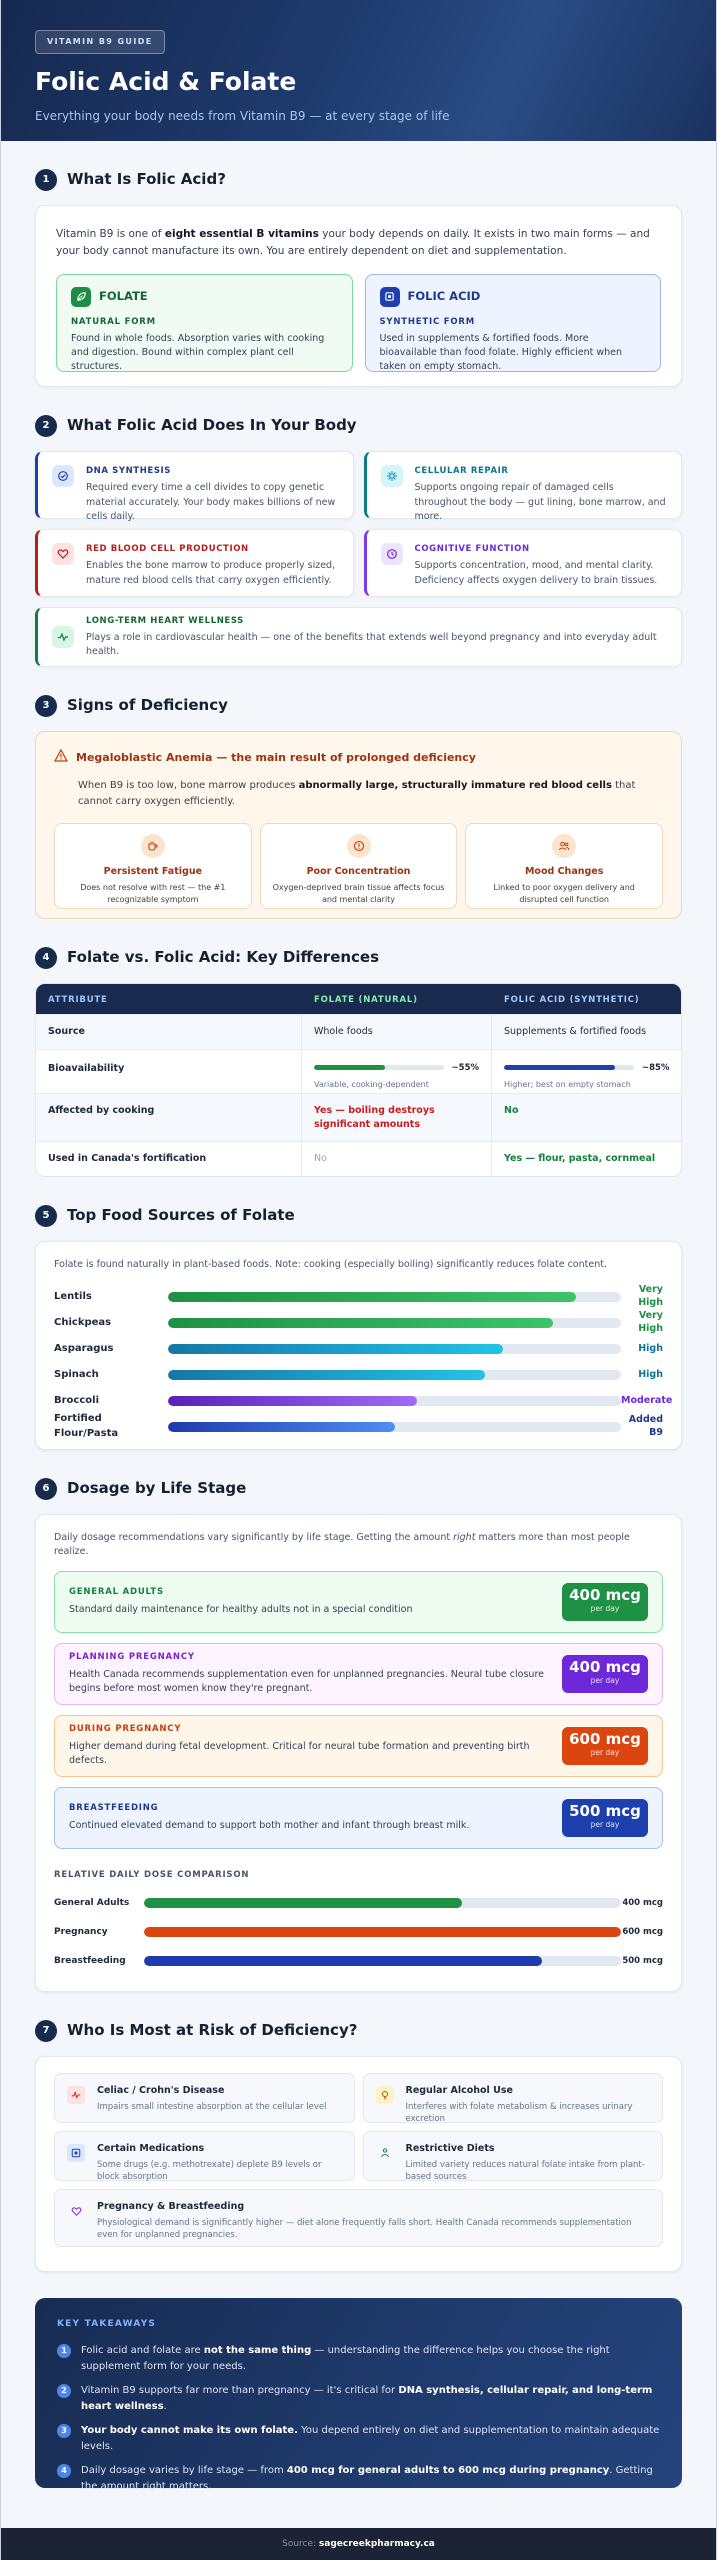 The height and width of the screenshot is (2560, 717). Describe the element at coordinates (129, 471) in the screenshot. I see `function-title: DNA SYNTHESIS` at that location.